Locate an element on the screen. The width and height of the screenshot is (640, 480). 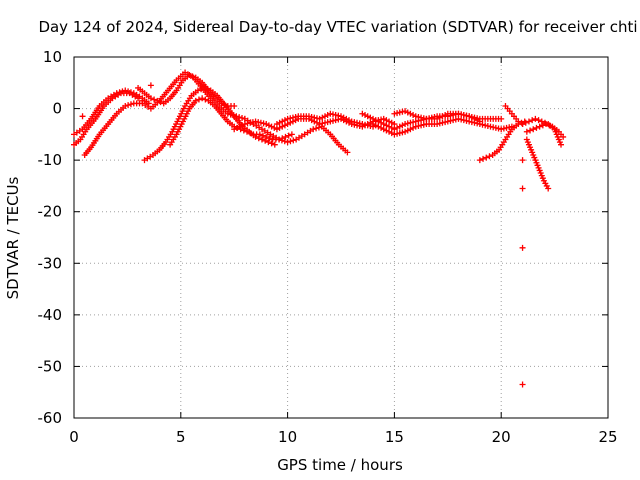
x-tick-label: 25 is located at coordinates (607, 437).